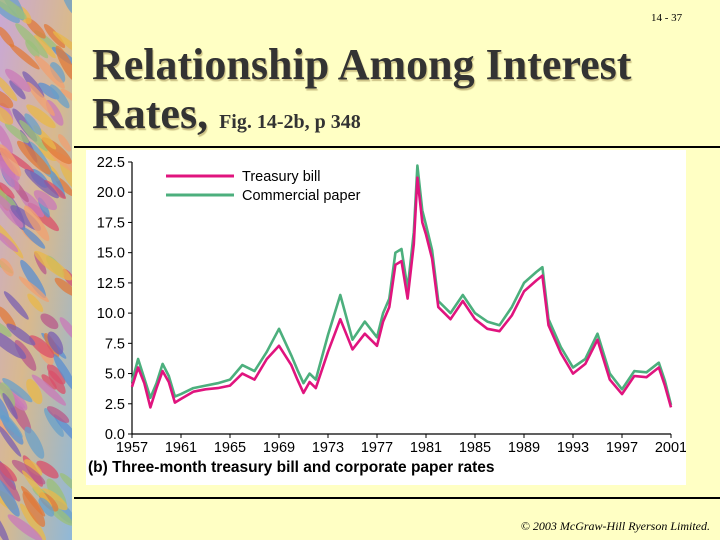 The image size is (720, 540). I want to click on x-tick-label: 1985, so click(475, 448).